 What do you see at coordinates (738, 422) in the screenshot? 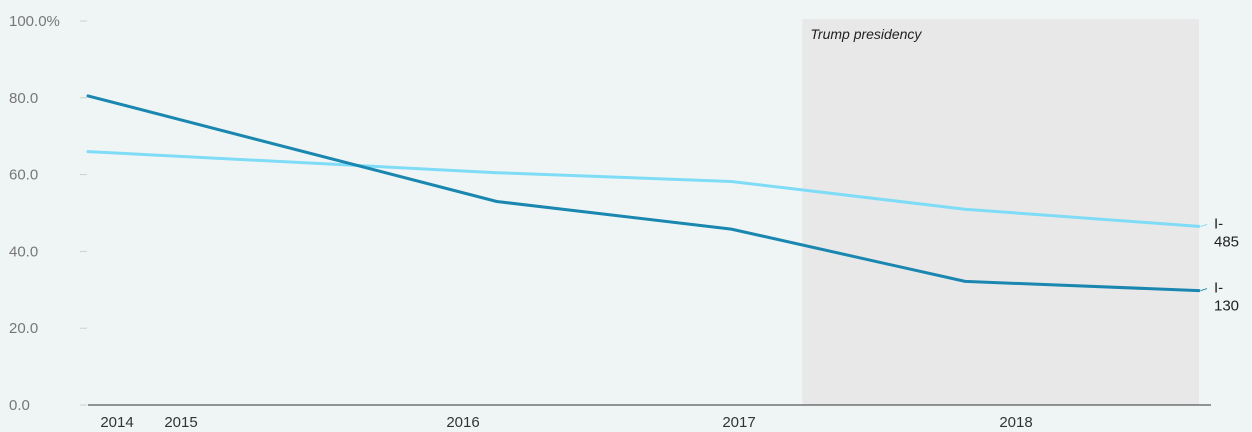
I see `x-tick-label: 2017` at bounding box center [738, 422].